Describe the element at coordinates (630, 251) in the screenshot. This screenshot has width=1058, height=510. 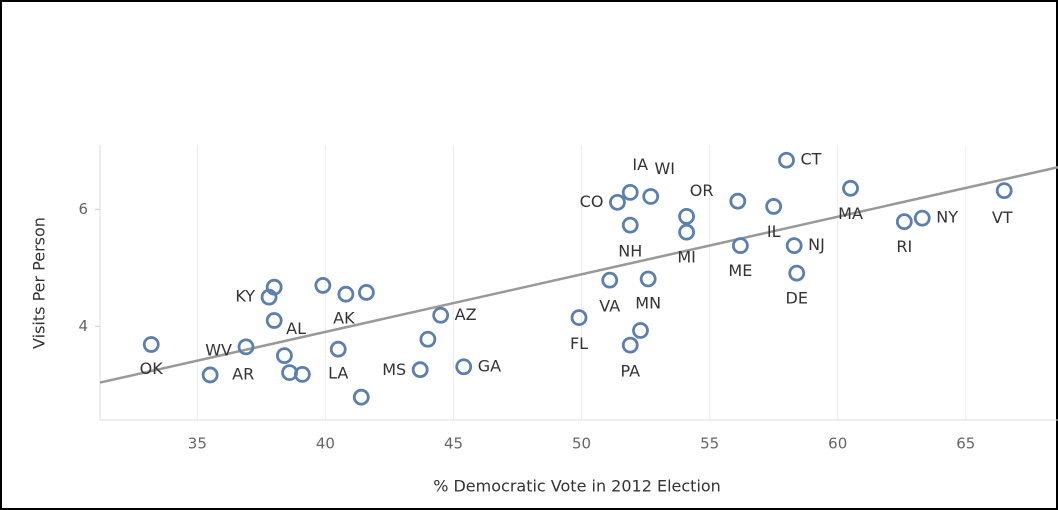
I see `point-label: NH` at that location.